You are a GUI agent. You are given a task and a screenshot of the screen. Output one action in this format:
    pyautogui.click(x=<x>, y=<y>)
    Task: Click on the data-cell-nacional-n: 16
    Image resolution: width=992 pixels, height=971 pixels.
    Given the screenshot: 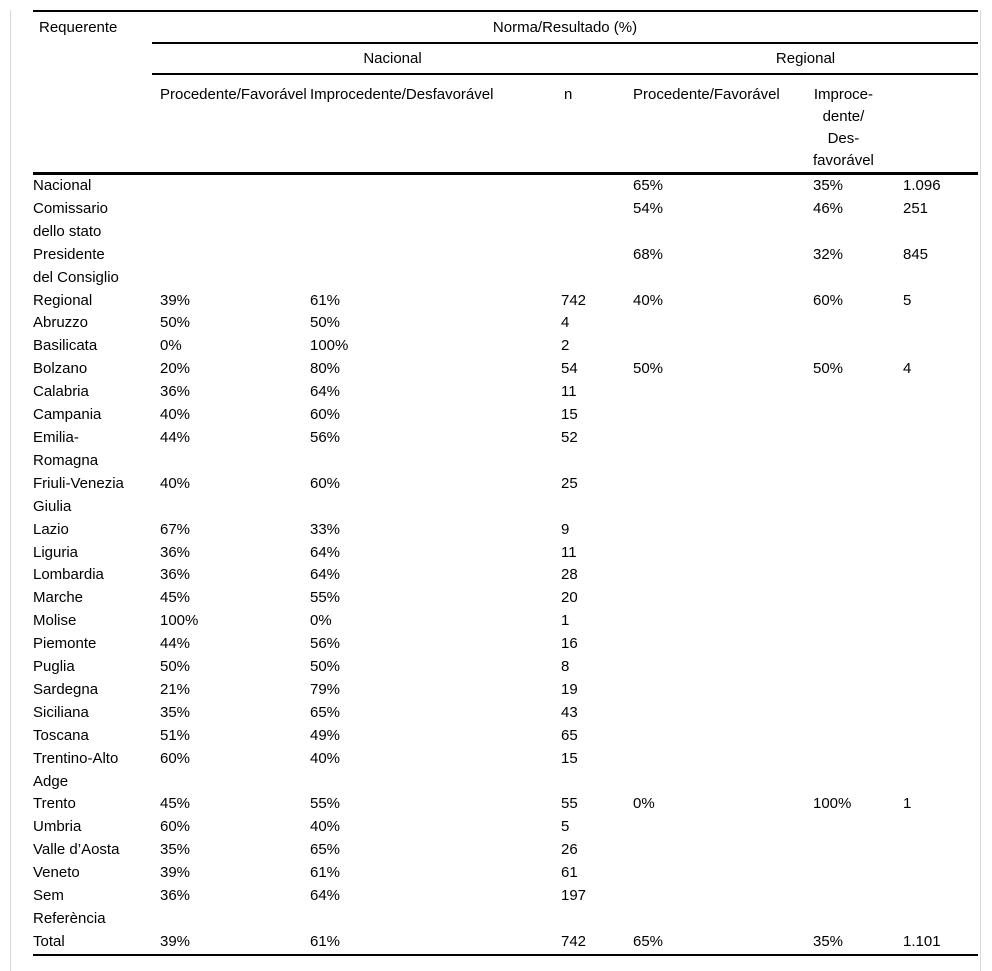 What is the action you would take?
    pyautogui.click(x=569, y=644)
    